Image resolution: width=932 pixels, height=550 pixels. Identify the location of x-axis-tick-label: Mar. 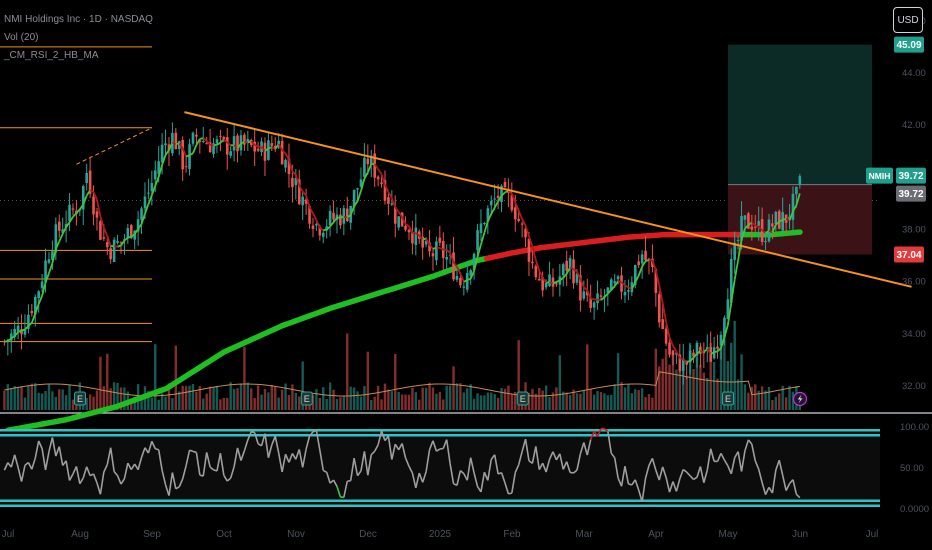
(584, 534).